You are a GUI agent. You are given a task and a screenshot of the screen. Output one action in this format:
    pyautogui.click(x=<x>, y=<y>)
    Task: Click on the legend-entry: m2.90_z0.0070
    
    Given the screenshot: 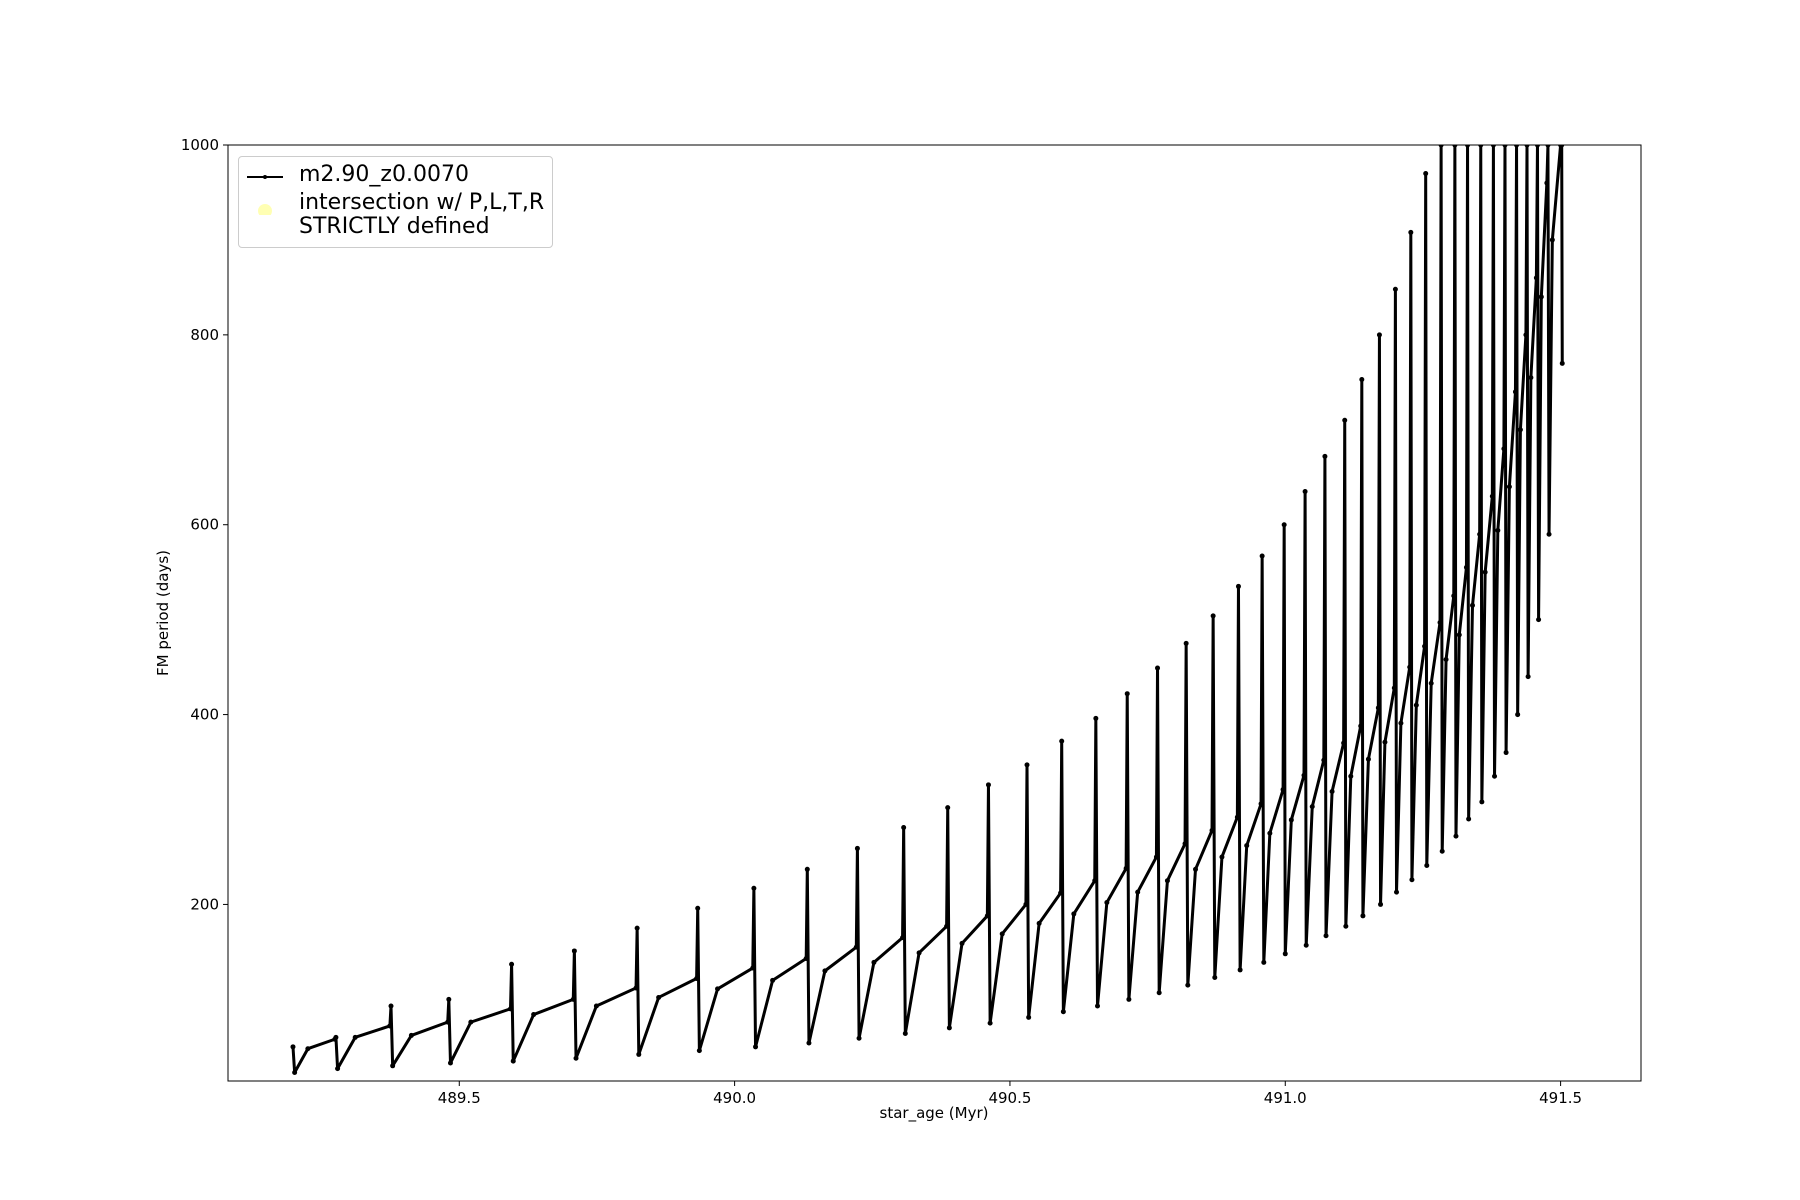 What is the action you would take?
    pyautogui.click(x=394, y=175)
    